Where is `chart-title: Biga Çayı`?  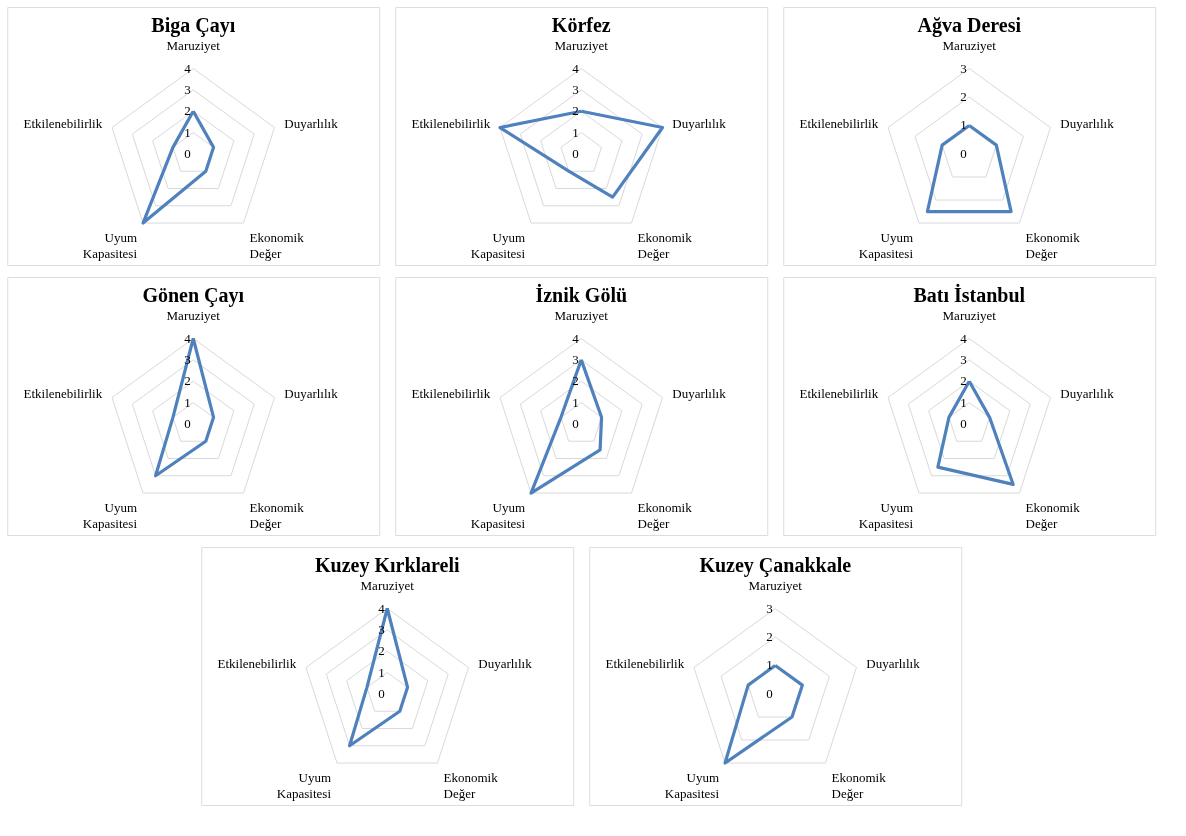
chart-title: Biga Çayı is located at coordinates (193, 25).